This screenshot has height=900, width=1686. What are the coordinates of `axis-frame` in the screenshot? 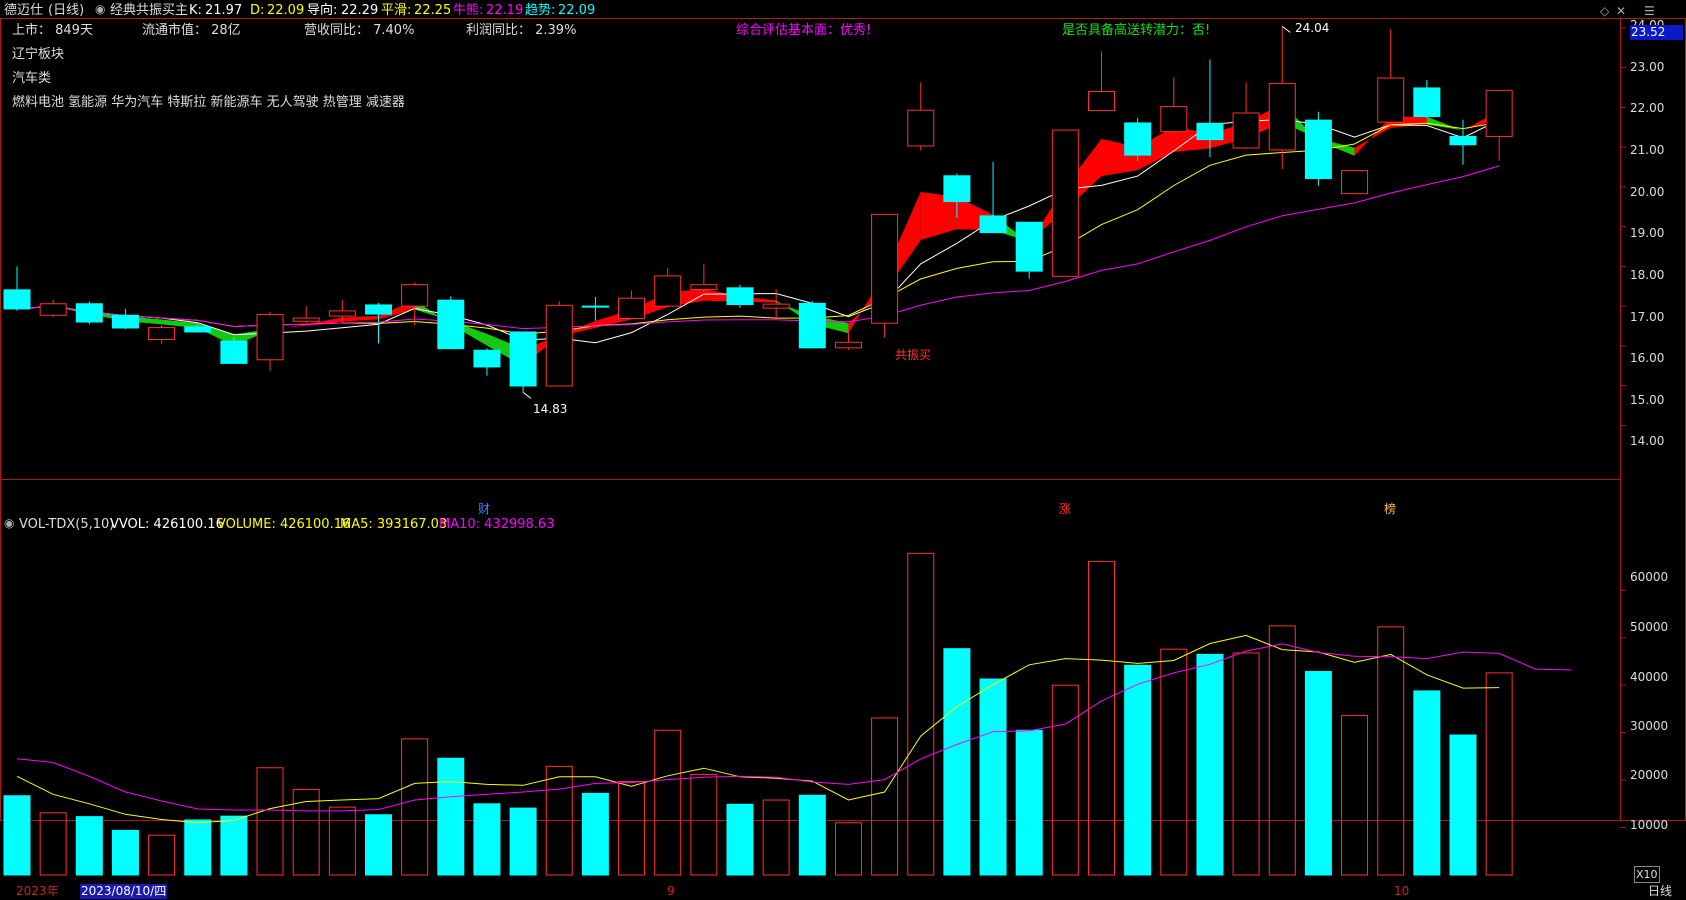 It's located at (1653, 419).